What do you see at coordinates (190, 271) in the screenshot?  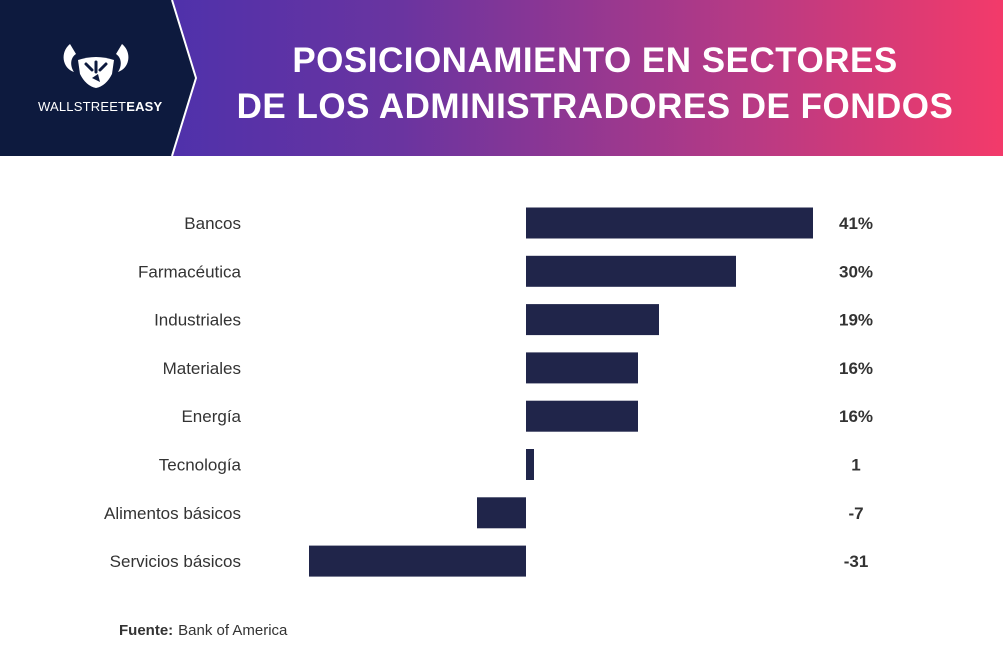 I see `category-label: Farmacéutica` at bounding box center [190, 271].